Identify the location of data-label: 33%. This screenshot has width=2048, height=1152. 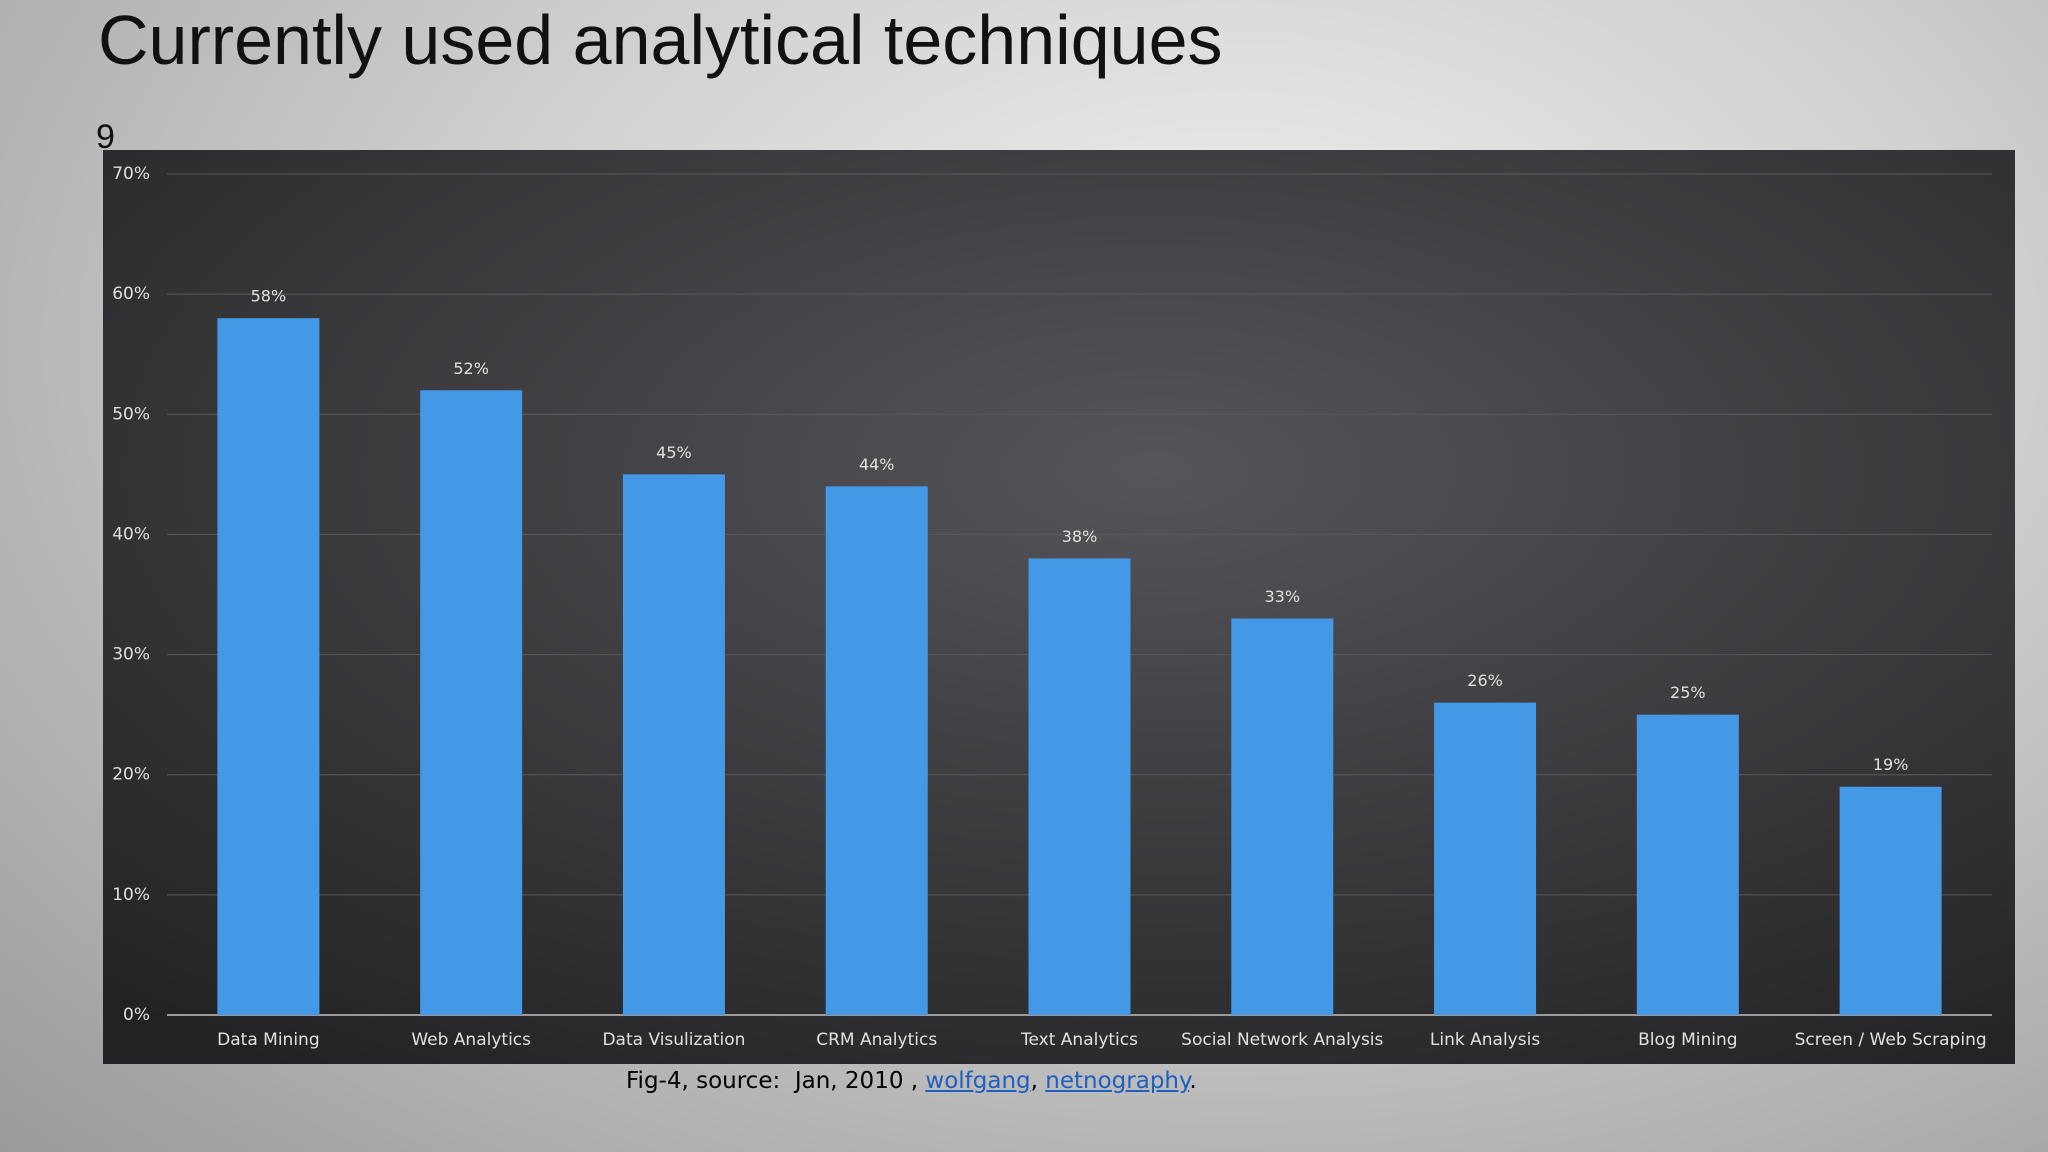
(1282, 596).